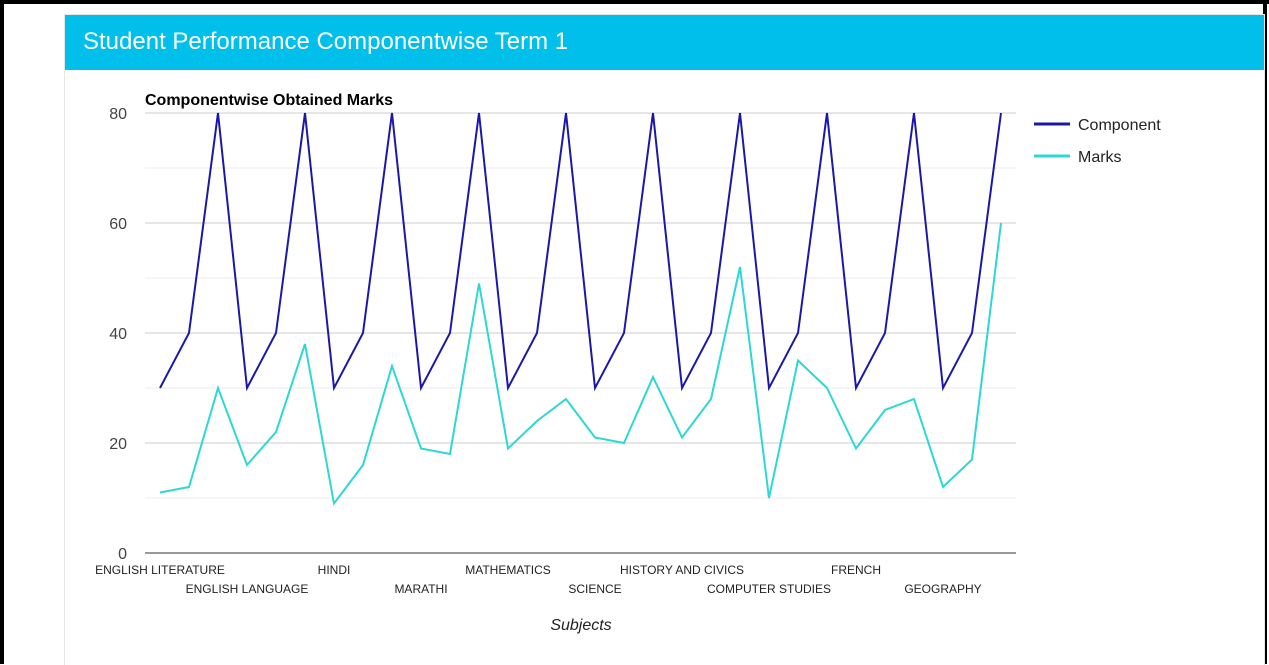  What do you see at coordinates (118, 444) in the screenshot?
I see `y-tick-label: 20` at bounding box center [118, 444].